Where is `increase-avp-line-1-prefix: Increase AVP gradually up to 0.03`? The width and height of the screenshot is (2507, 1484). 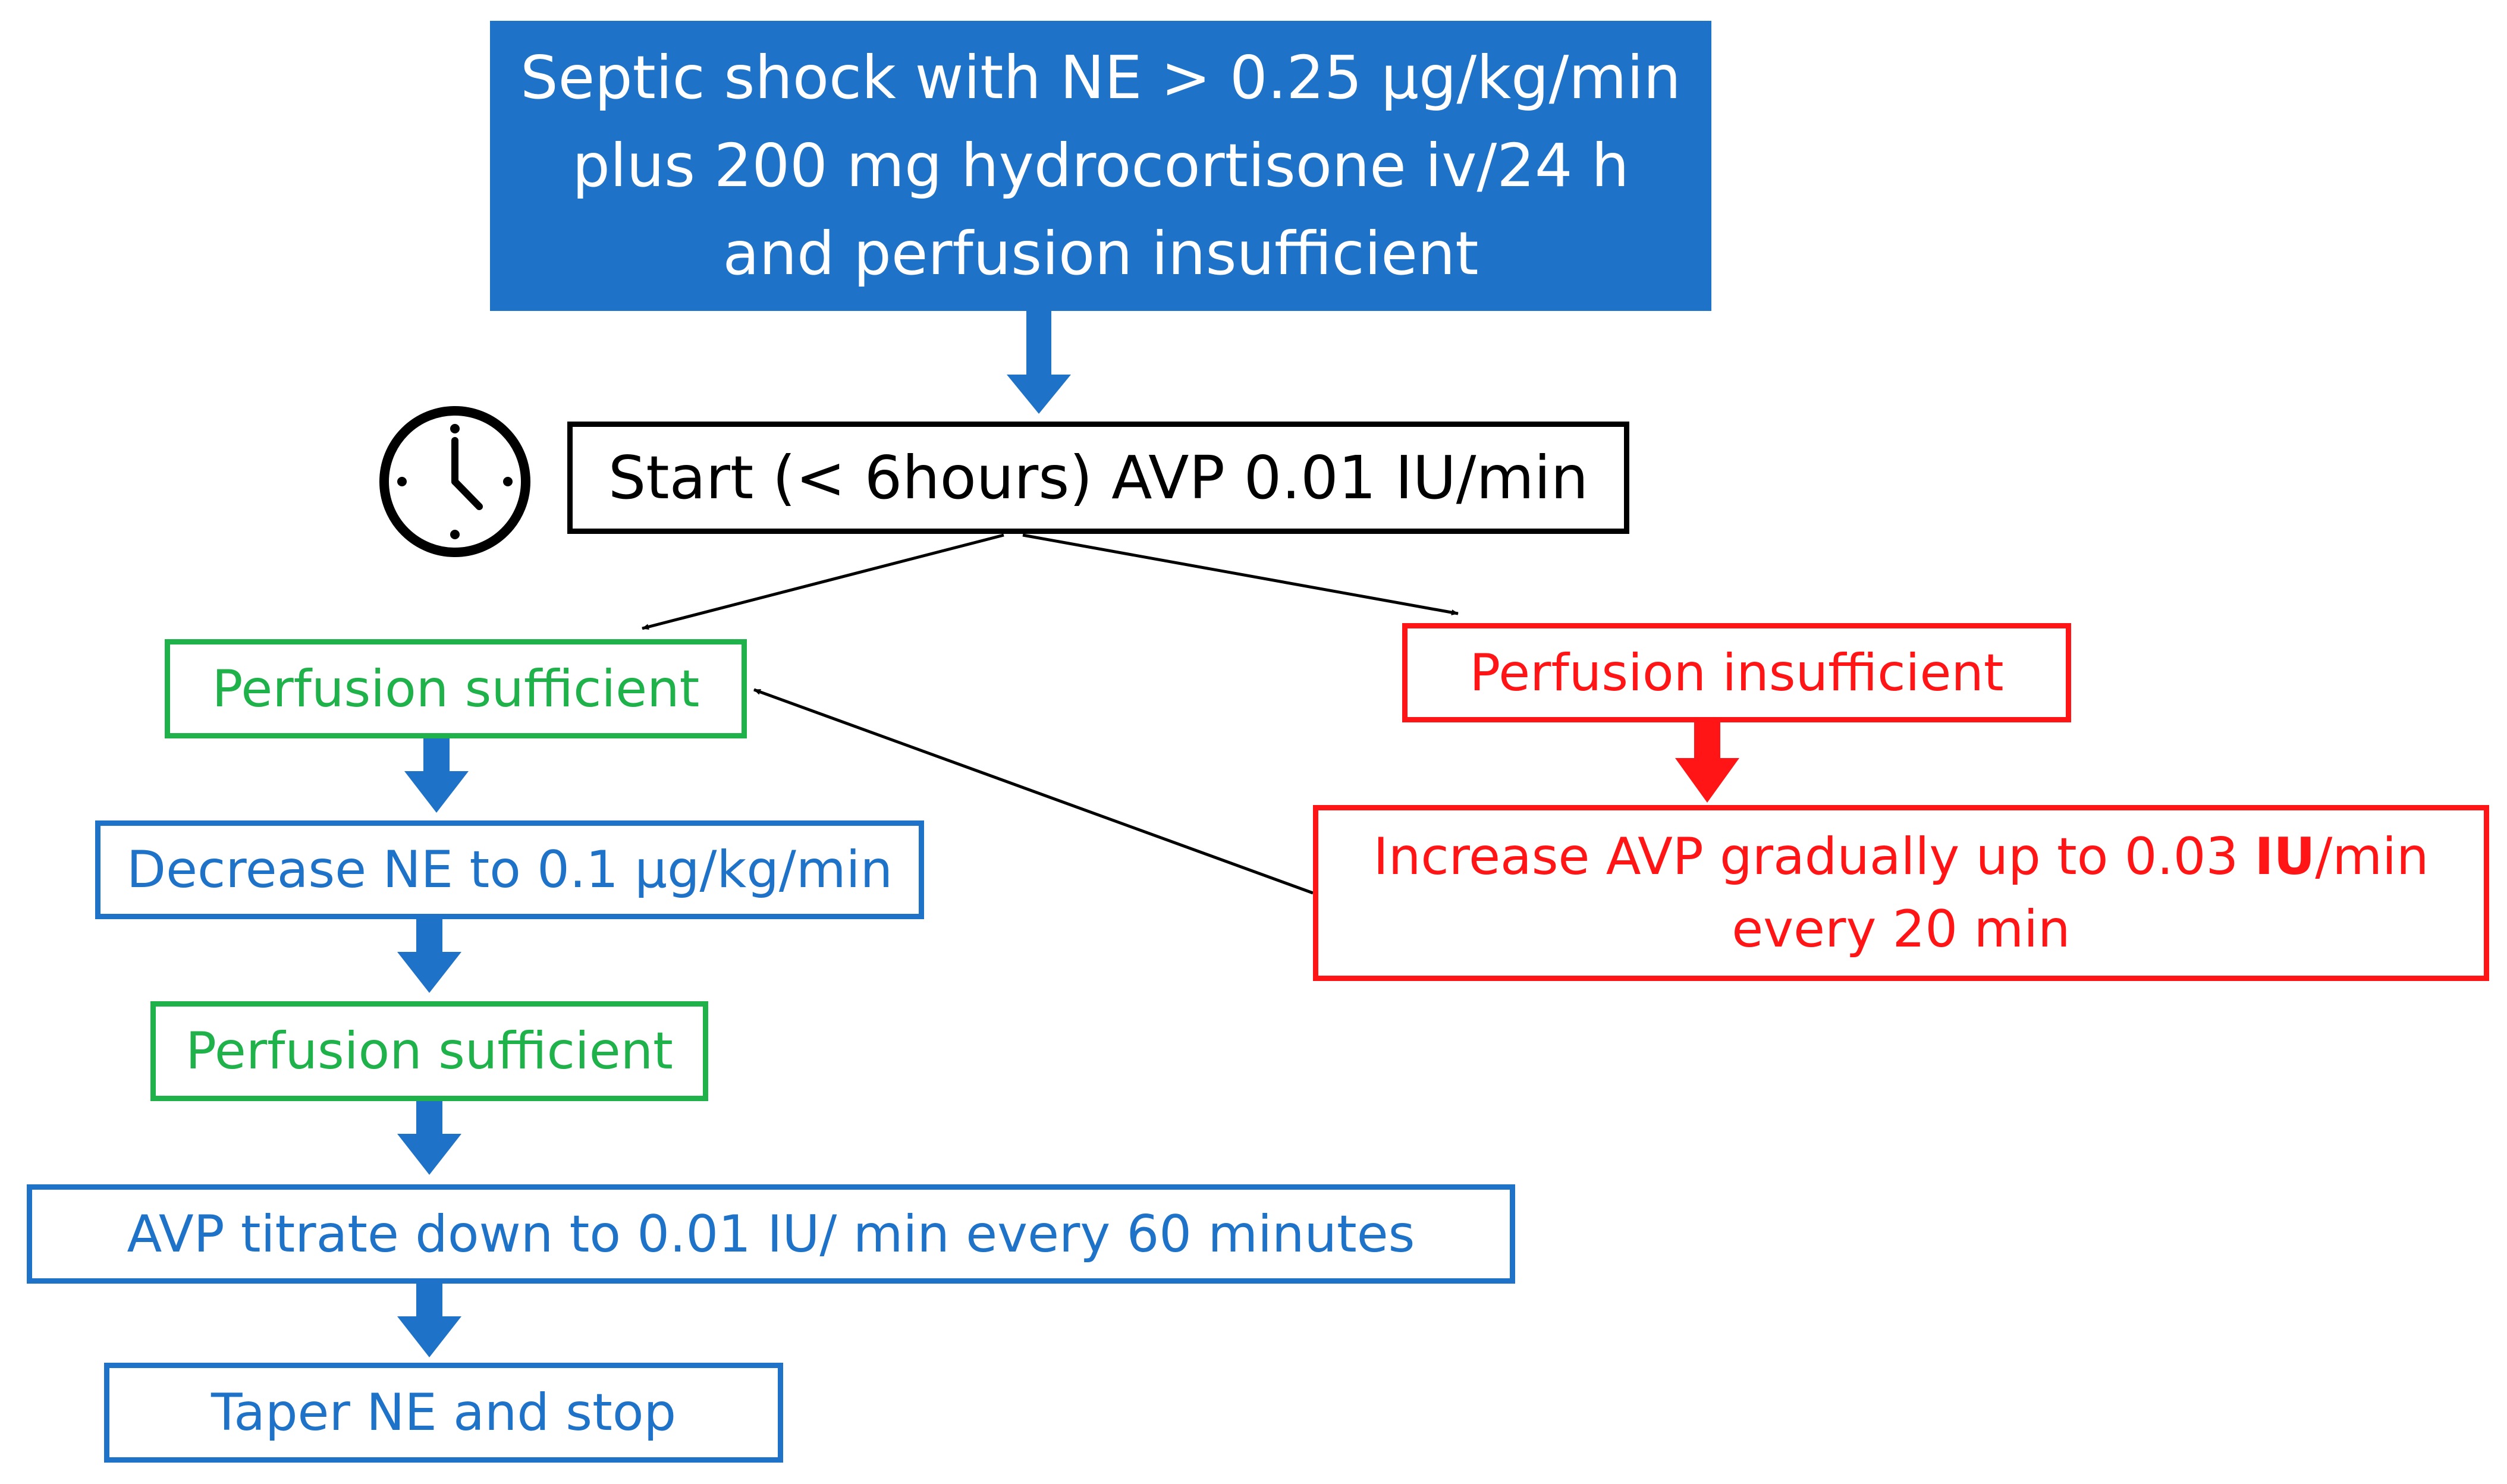 increase-avp-line-1-prefix: Increase AVP gradually up to 0.03 is located at coordinates (1814, 856).